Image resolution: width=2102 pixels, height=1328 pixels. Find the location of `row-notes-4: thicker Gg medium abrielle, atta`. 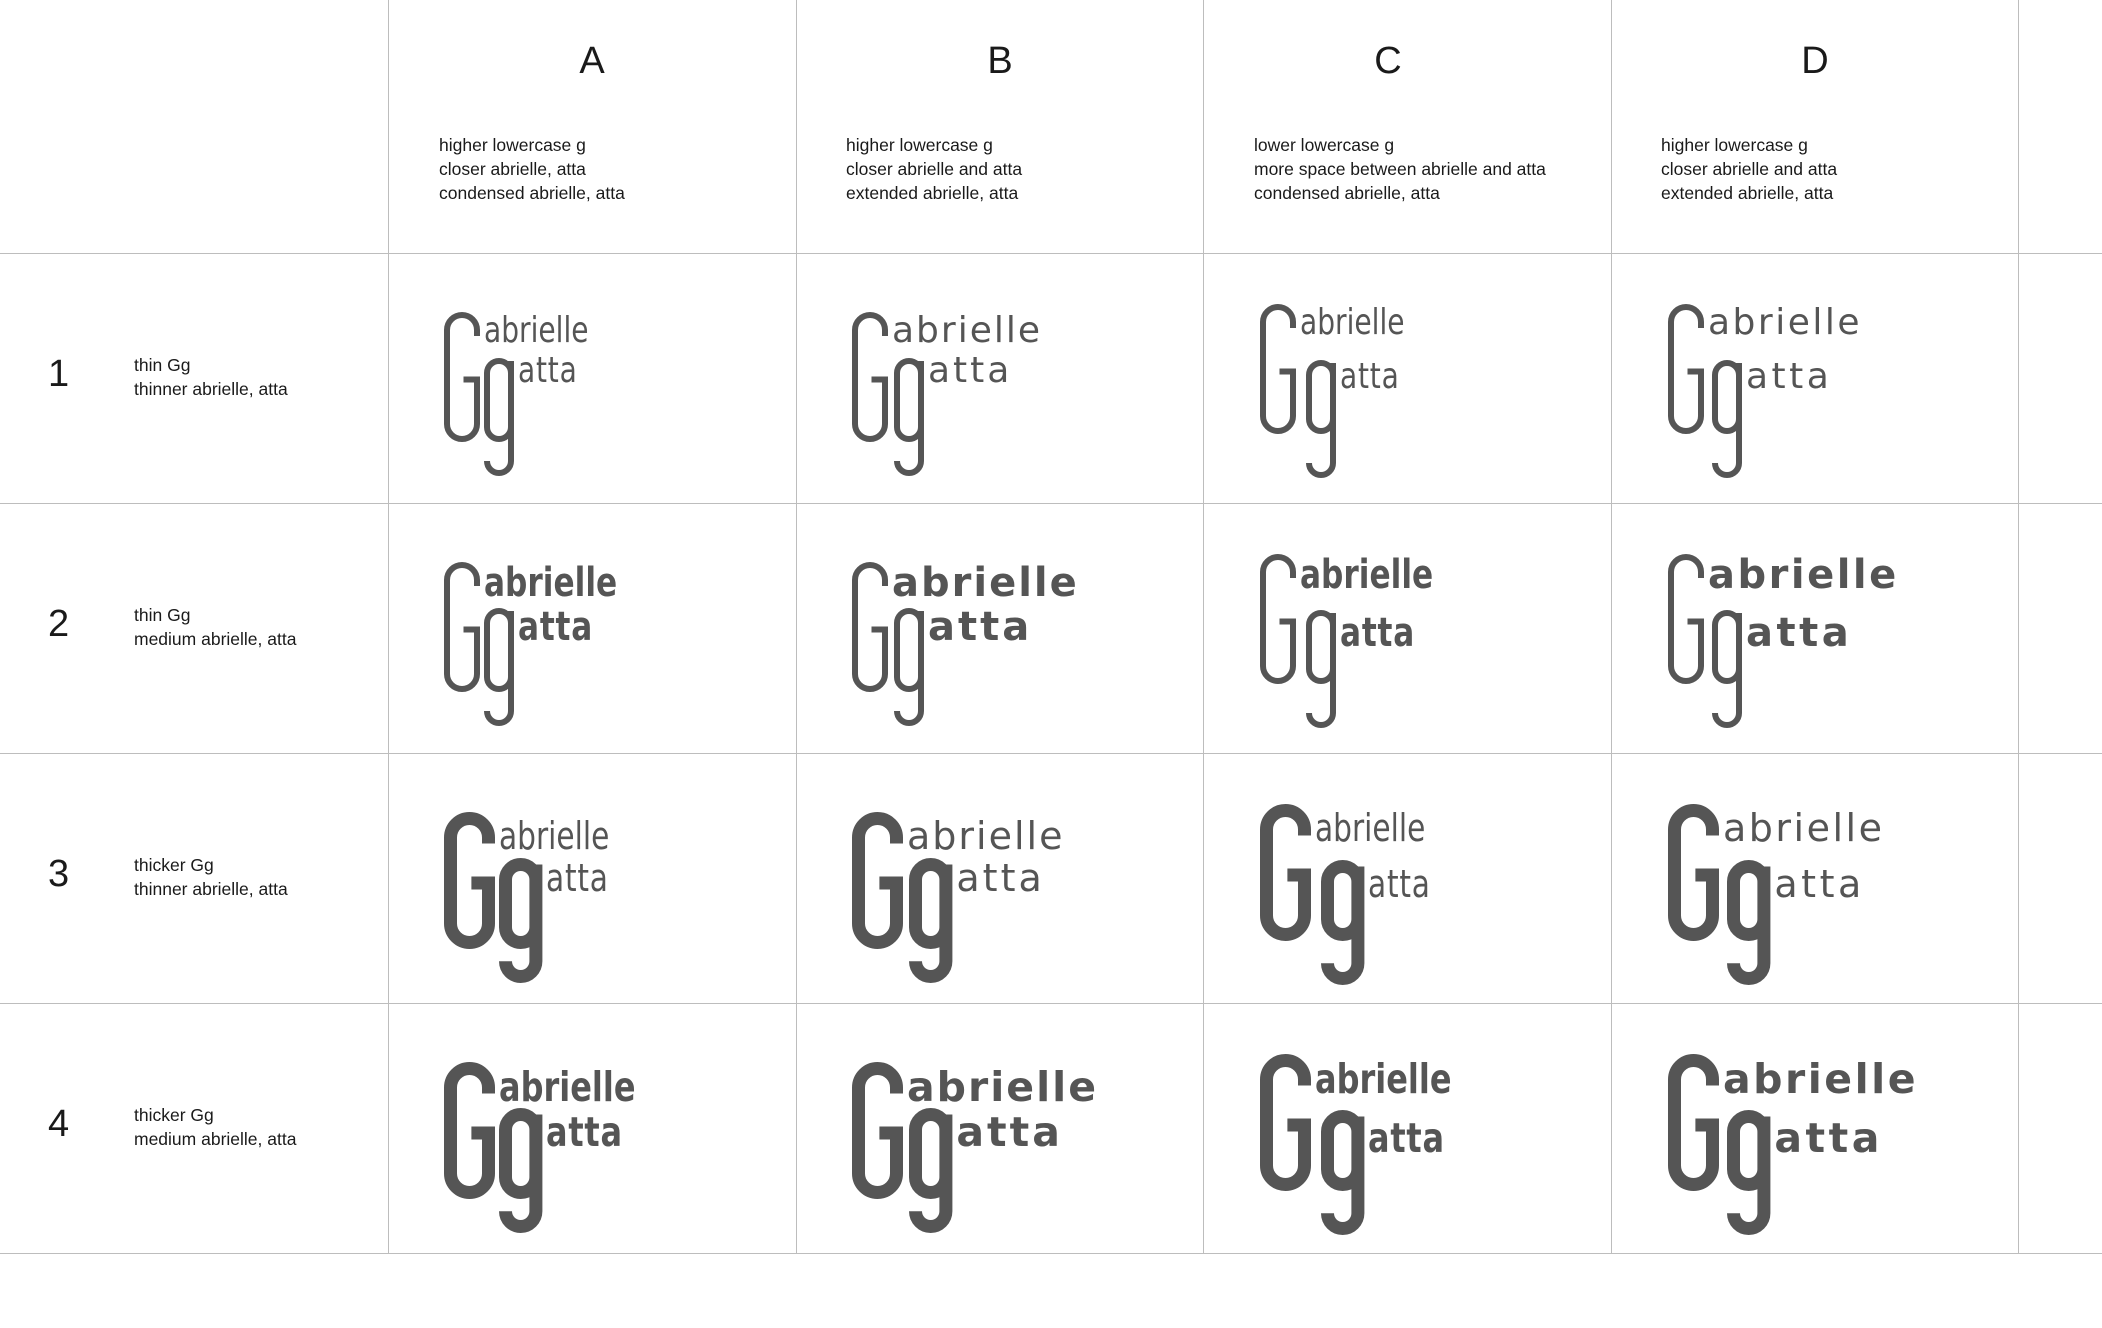

row-notes-4: thicker Gg medium abrielle, atta is located at coordinates (259, 1127).